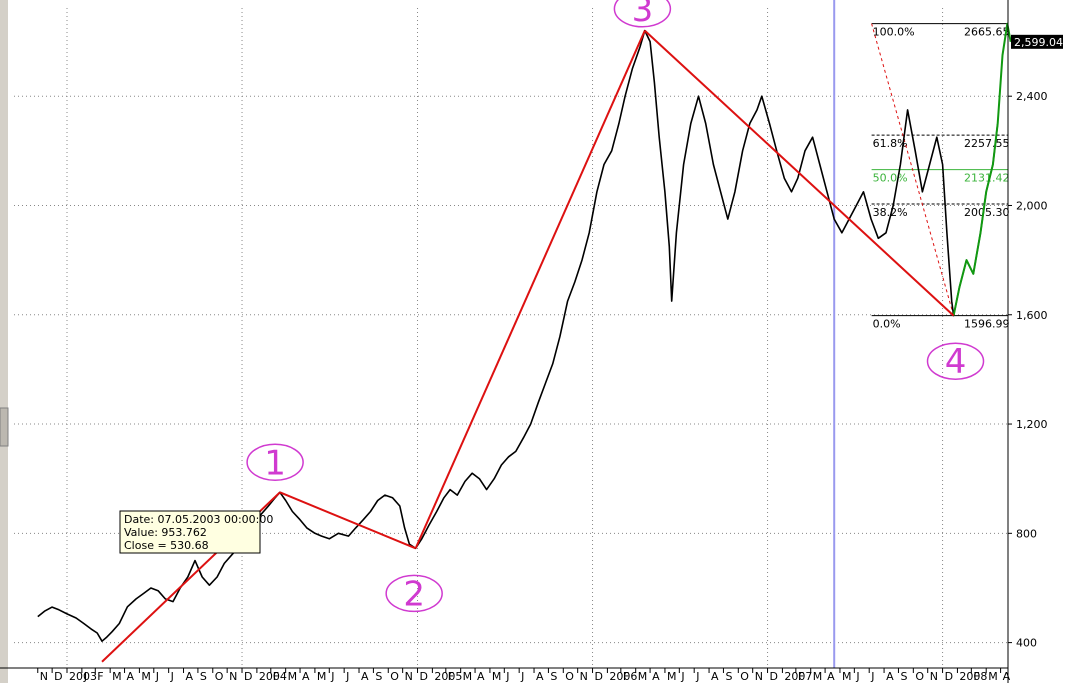 The image size is (1067, 683). I want to click on tooltip-line: Close = 530.68, so click(166, 545).